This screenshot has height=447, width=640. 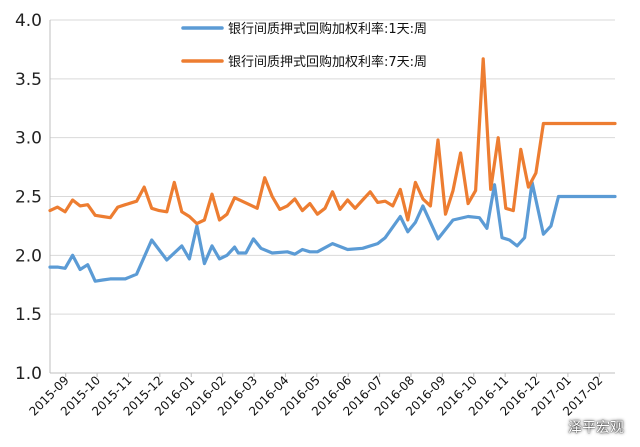 I want to click on y-tick-label: 1.5, so click(x=28, y=315).